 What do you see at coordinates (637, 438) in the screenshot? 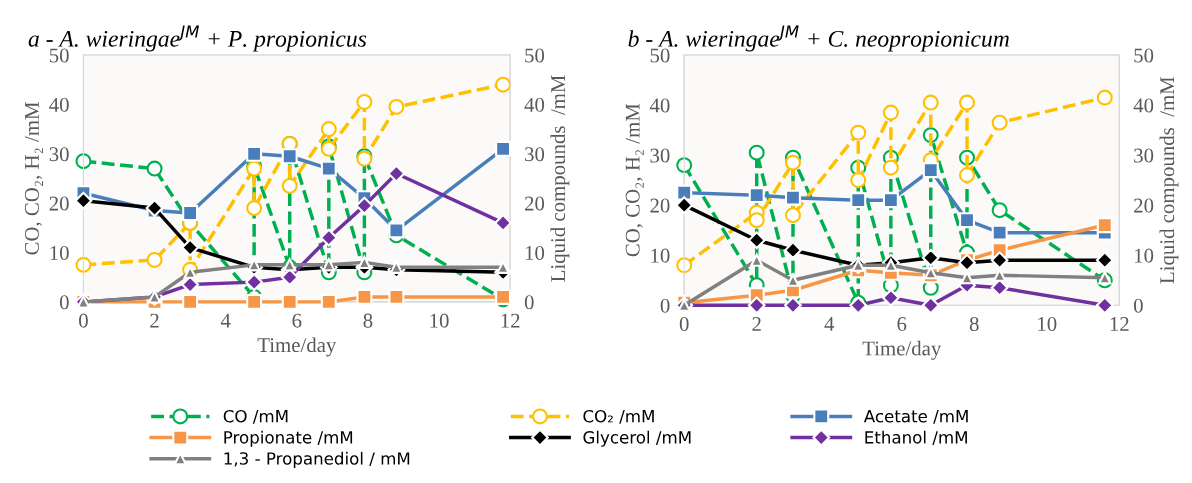
I see `legend-label: Glycerol /mM` at bounding box center [637, 438].